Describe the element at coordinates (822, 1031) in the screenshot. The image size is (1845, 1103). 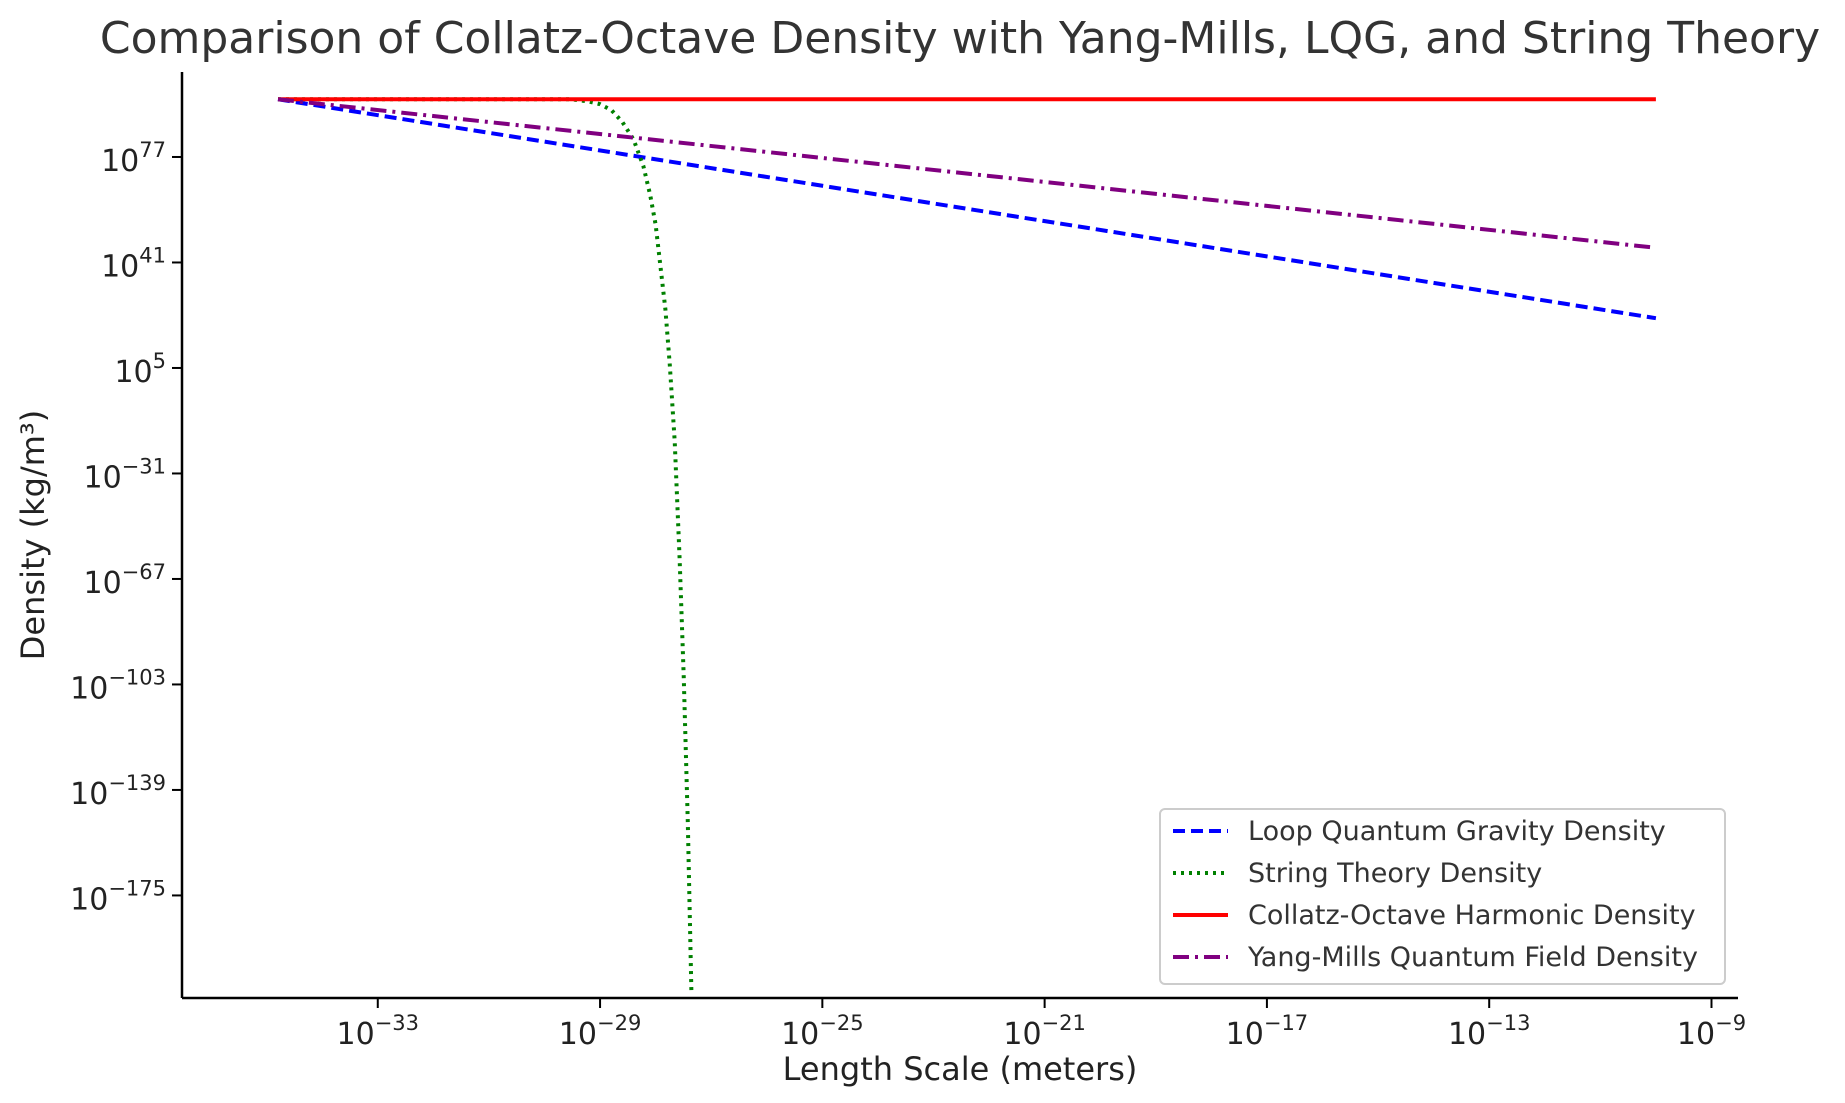
I see `x-tick-label: 10−25` at that location.